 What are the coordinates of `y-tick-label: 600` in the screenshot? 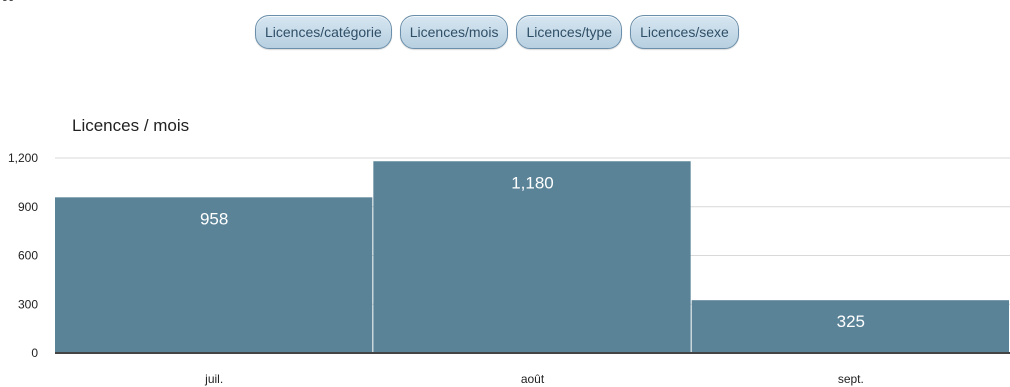 It's located at (28, 256).